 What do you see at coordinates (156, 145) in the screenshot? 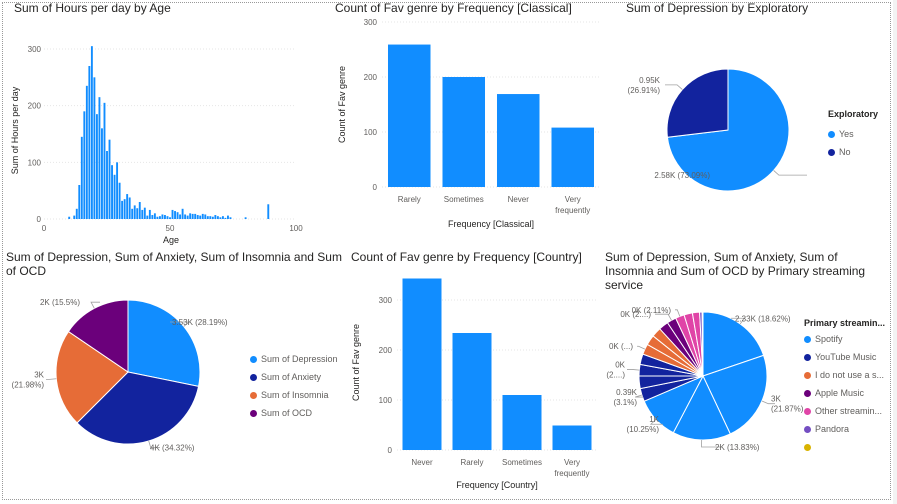
I see `hours-by-age-chart: 0 100 200 300 0 50 100 Age Sum of Hours per day` at bounding box center [156, 145].